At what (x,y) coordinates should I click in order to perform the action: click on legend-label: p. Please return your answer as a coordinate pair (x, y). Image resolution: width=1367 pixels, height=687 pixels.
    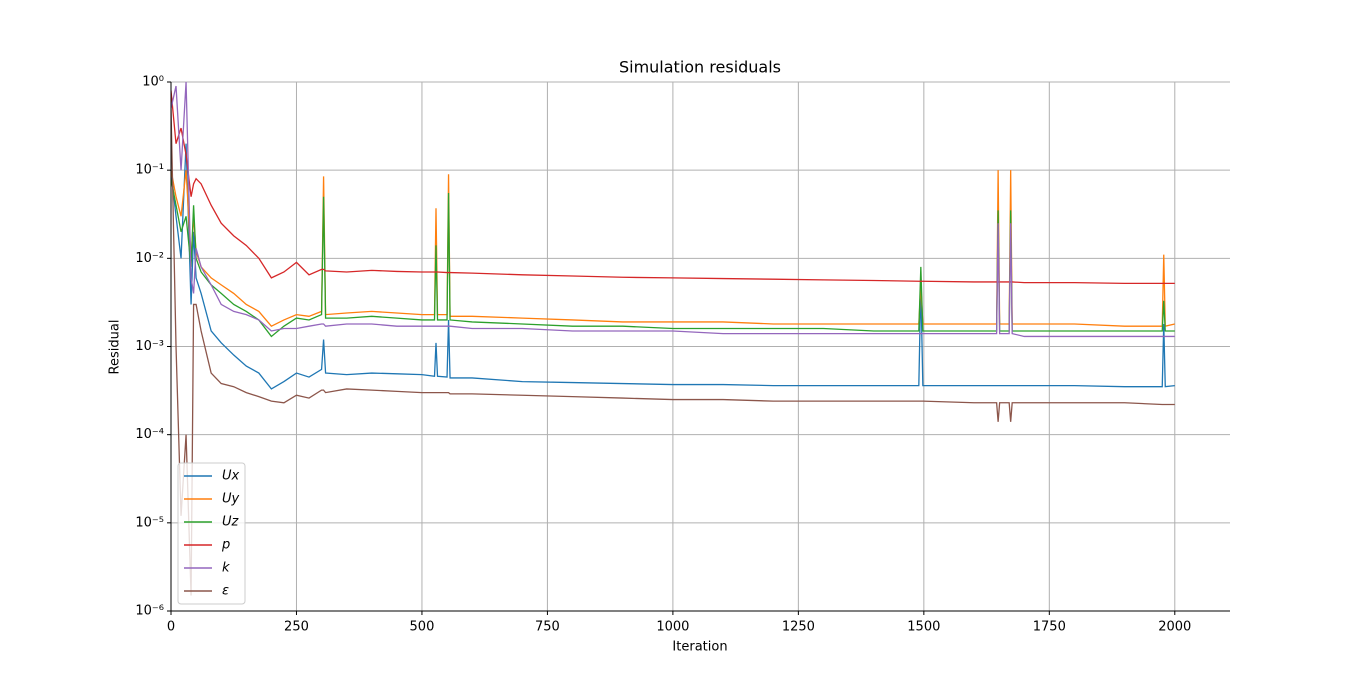
    Looking at the image, I should click on (225, 545).